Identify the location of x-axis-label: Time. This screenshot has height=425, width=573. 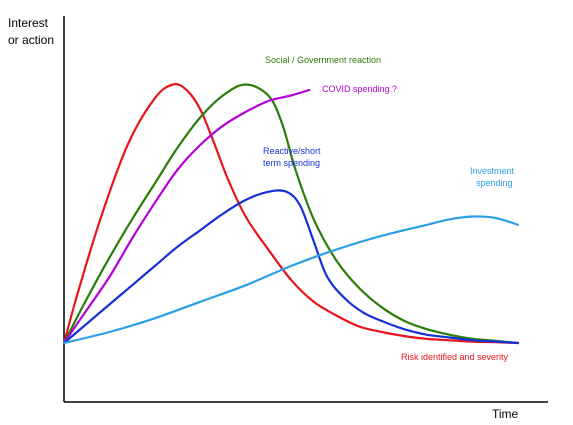
(505, 414).